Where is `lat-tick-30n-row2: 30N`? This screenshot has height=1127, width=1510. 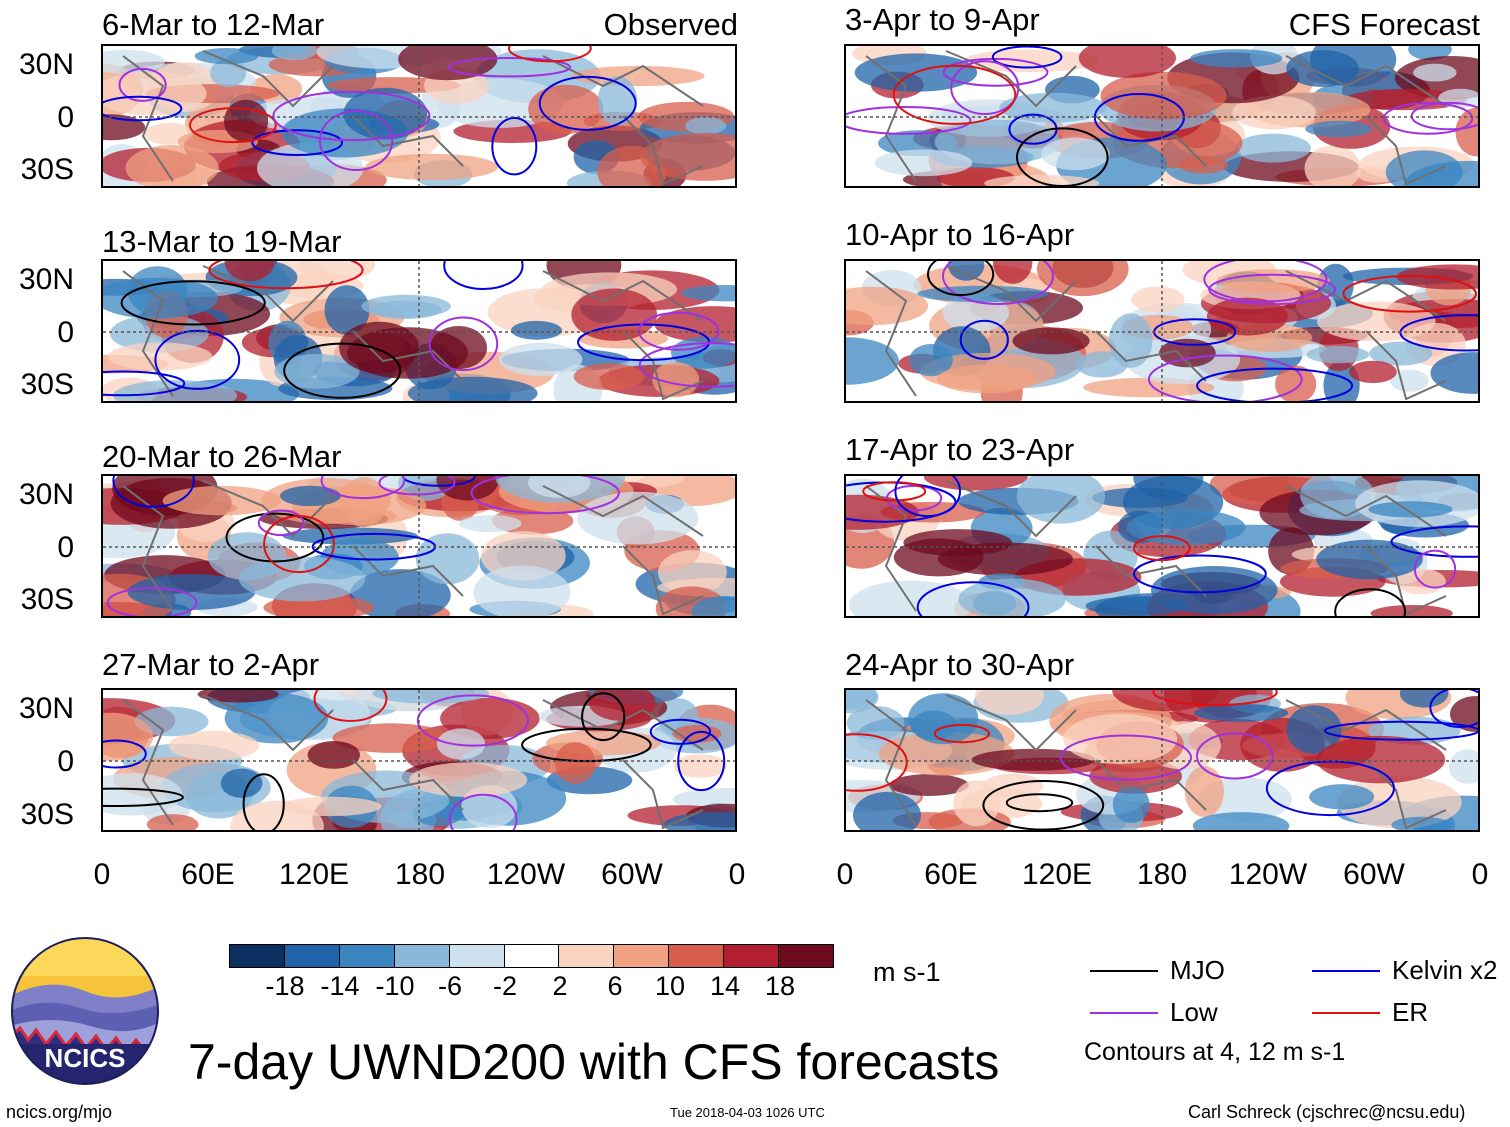
lat-tick-30n-row2: 30N is located at coordinates (46, 279).